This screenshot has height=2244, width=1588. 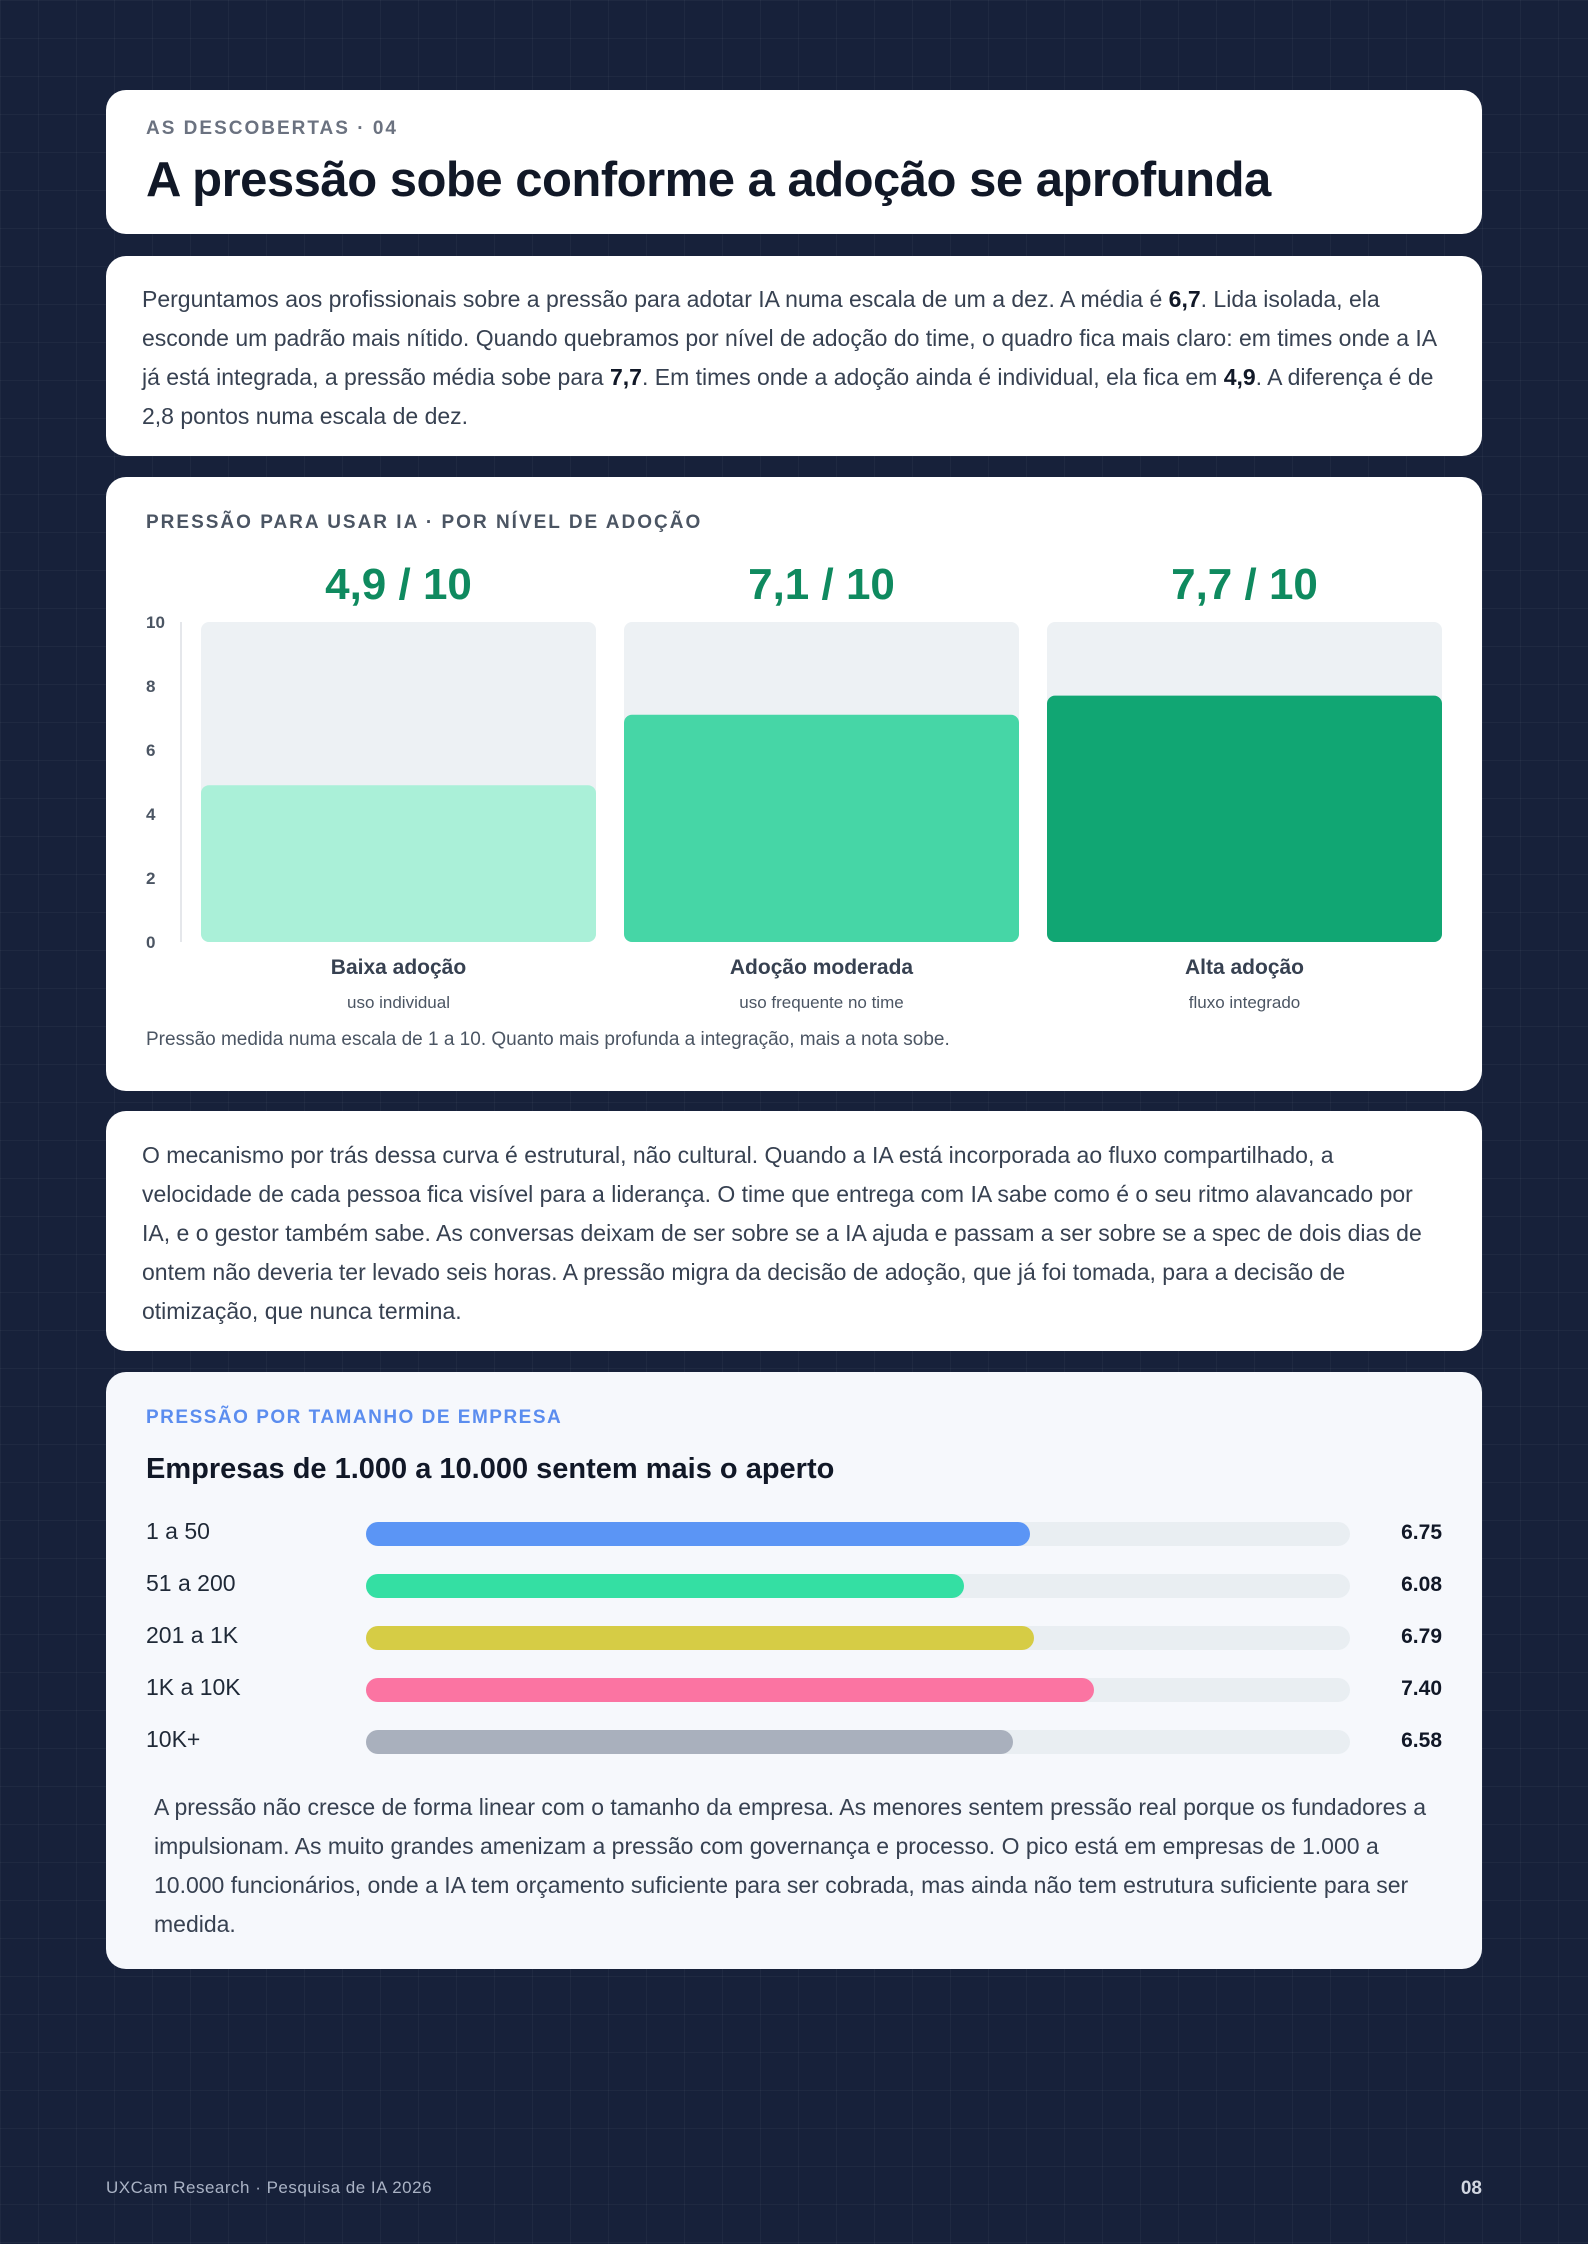 I want to click on size-row: 201 a 1K 6.79, so click(x=794, y=1638).